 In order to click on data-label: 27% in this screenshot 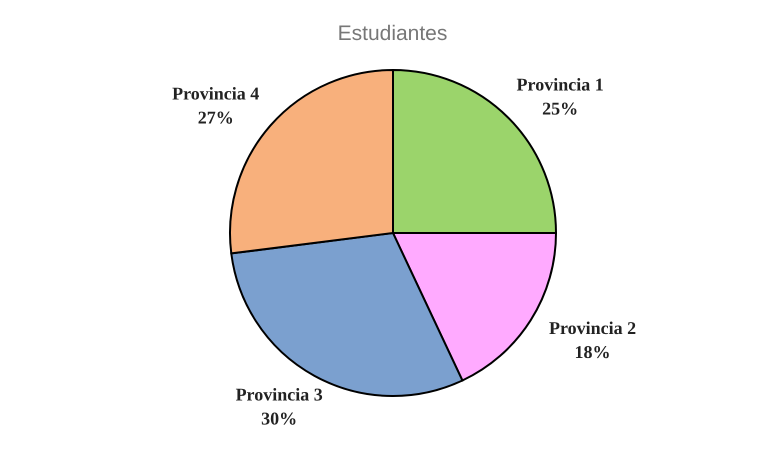, I will do `click(216, 118)`.